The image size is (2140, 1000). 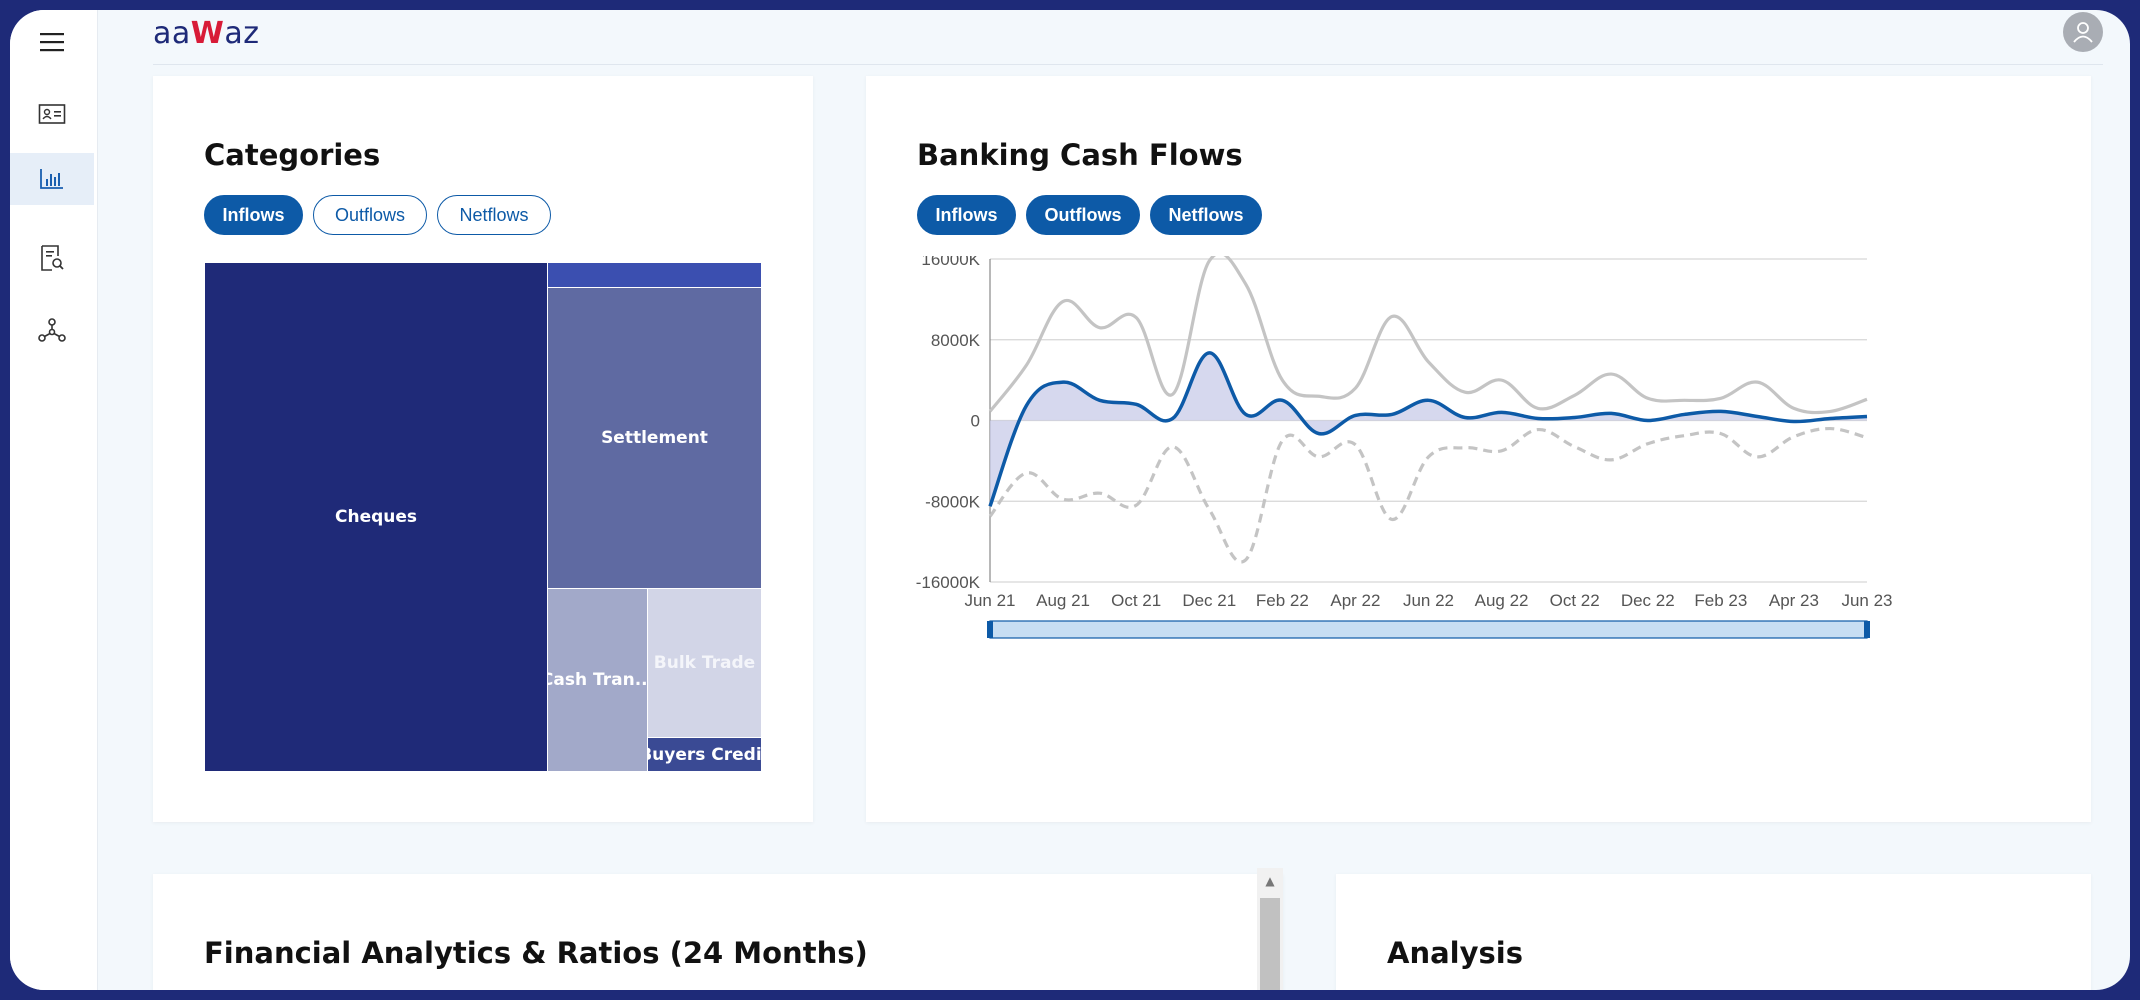 I want to click on menu-icon, so click(x=52, y=42).